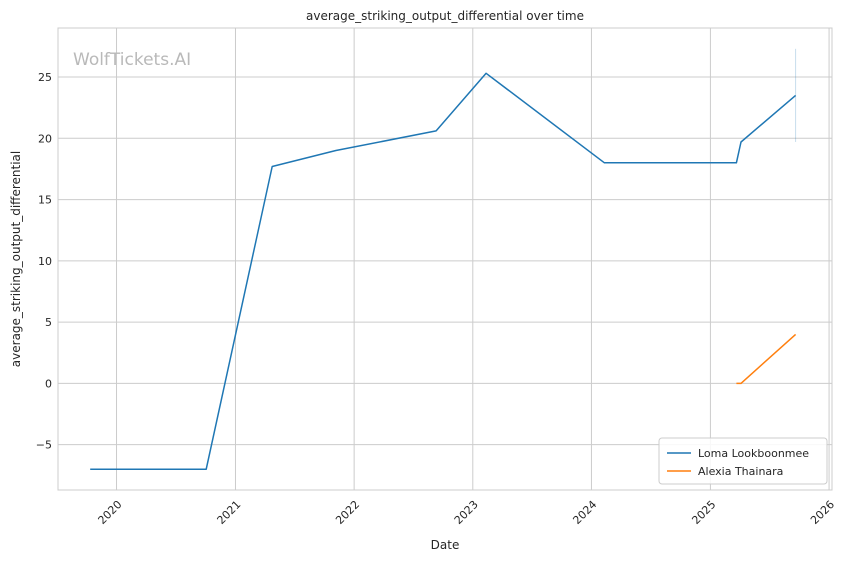 This screenshot has width=855, height=561. What do you see at coordinates (45, 77) in the screenshot?
I see `y-tick-label: 25` at bounding box center [45, 77].